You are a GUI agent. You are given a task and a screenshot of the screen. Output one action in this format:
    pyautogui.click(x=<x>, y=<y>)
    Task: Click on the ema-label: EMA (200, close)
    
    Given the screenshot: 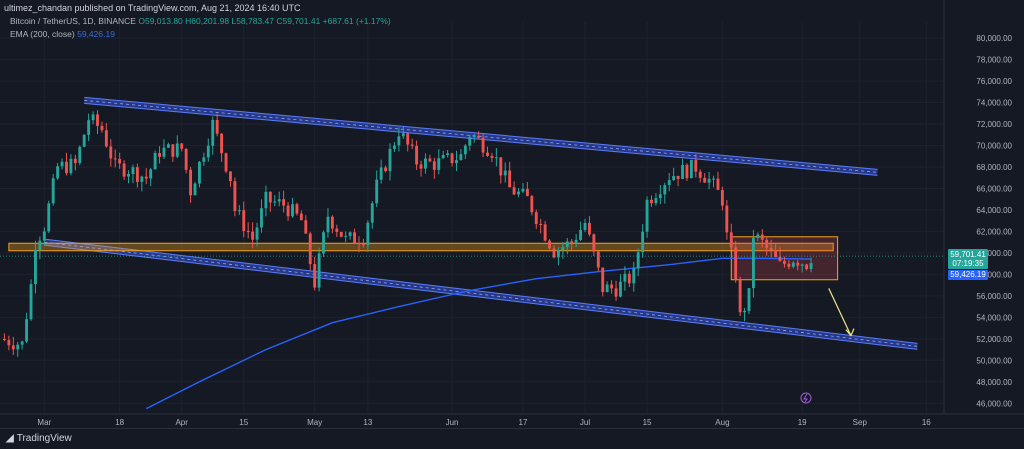 What is the action you would take?
    pyautogui.click(x=42, y=34)
    